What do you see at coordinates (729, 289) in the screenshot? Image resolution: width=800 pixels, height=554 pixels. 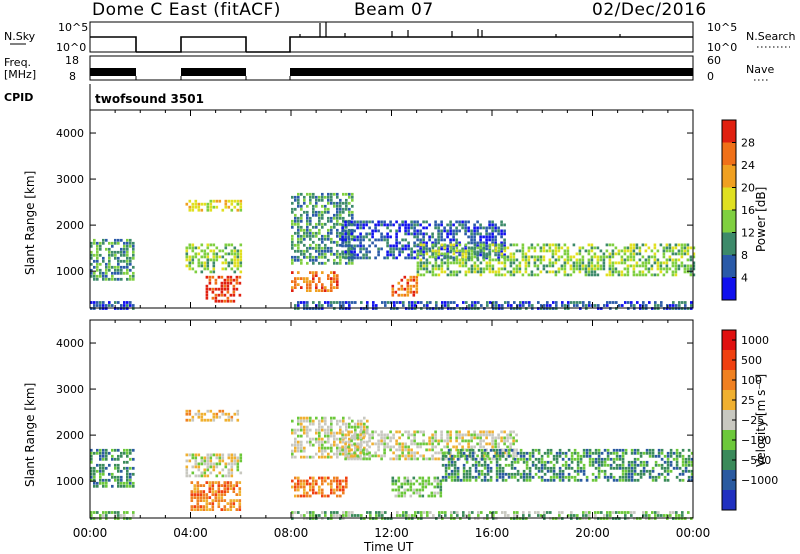 I see `colorbar-segment` at bounding box center [729, 289].